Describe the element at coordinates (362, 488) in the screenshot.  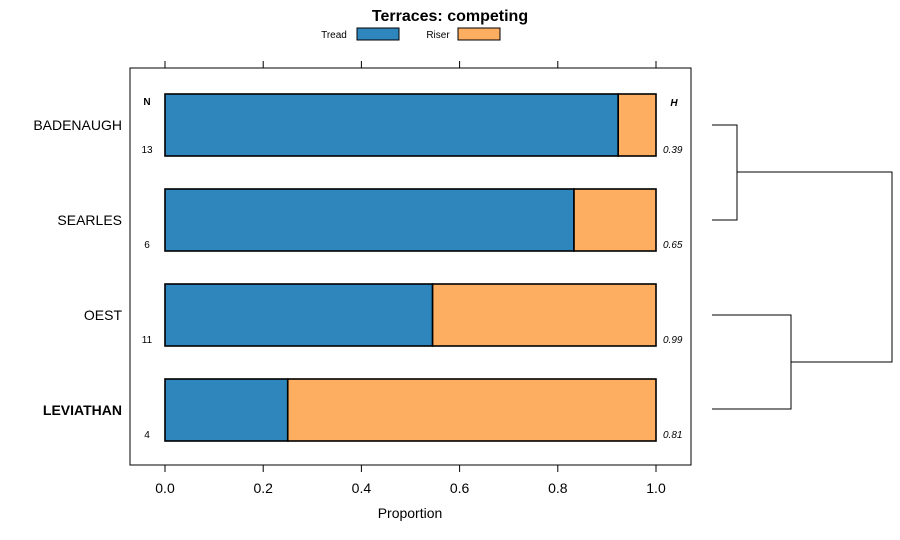
I see `x-tick-label: 0.4` at that location.